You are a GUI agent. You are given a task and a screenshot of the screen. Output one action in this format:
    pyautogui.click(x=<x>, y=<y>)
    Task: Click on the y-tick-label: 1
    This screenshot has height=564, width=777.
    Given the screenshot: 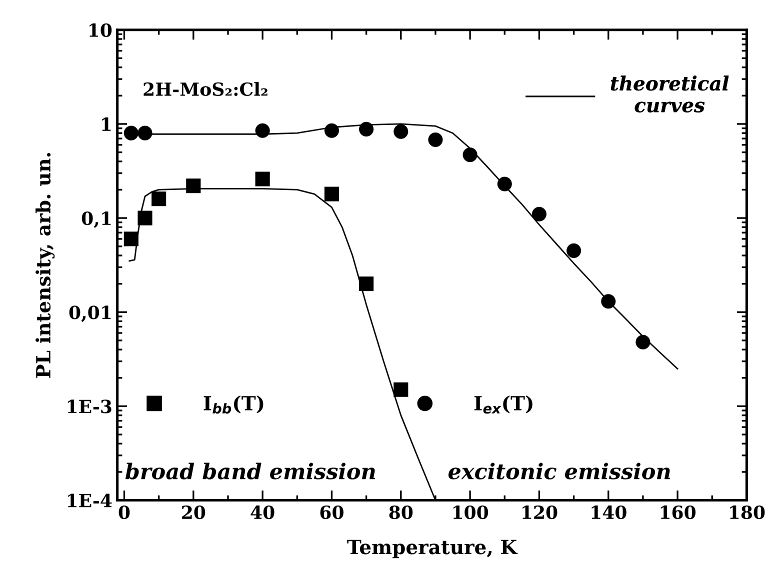 What is the action you would take?
    pyautogui.click(x=106, y=124)
    